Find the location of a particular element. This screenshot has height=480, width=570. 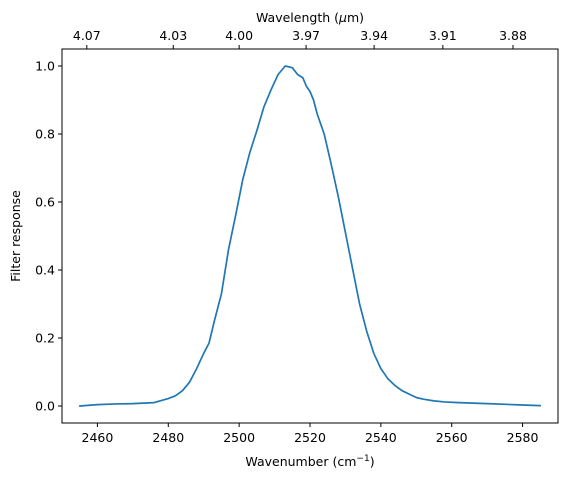

y-tick-label: 0.6 is located at coordinates (45, 202).